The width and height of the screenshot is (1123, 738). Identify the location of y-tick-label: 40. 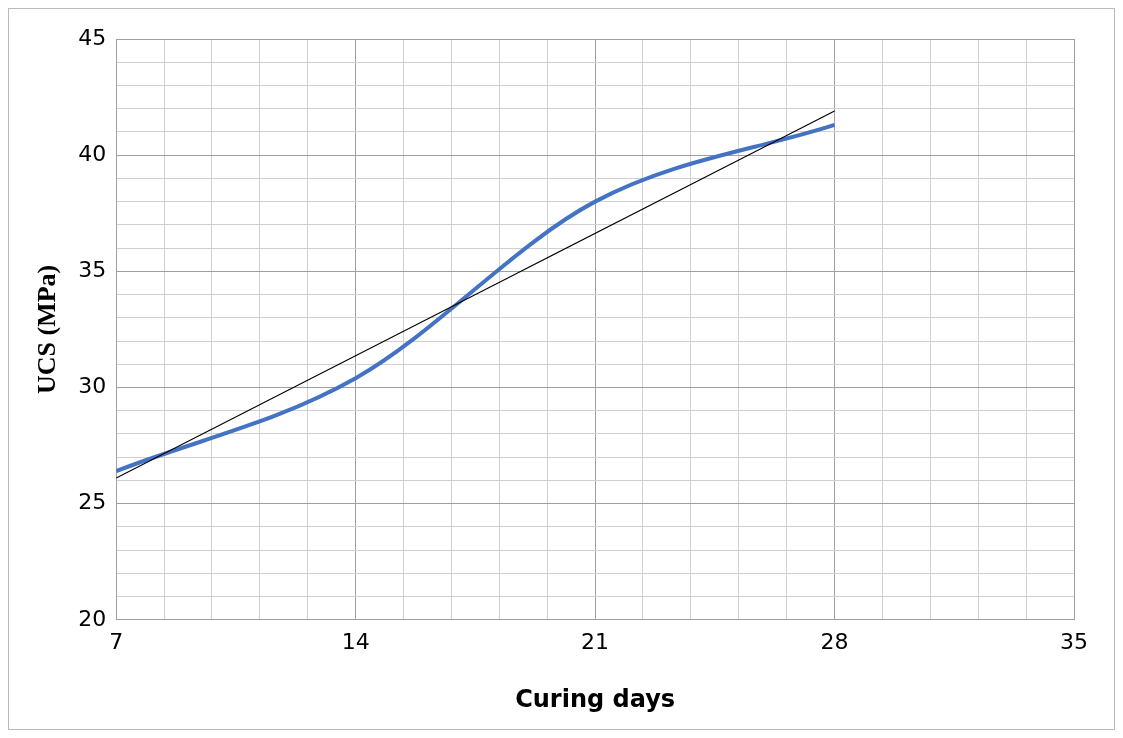
(92, 153).